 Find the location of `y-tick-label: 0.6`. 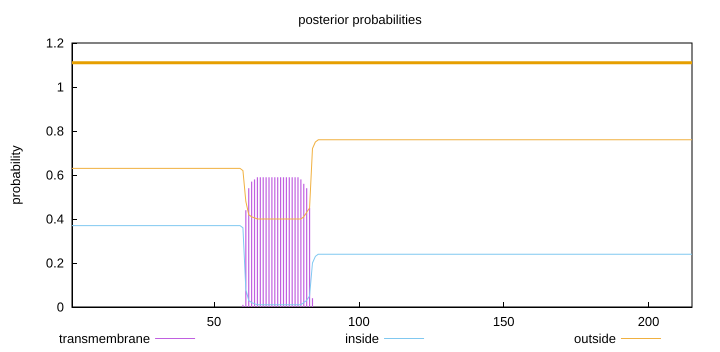

y-tick-label: 0.6 is located at coordinates (55, 175).